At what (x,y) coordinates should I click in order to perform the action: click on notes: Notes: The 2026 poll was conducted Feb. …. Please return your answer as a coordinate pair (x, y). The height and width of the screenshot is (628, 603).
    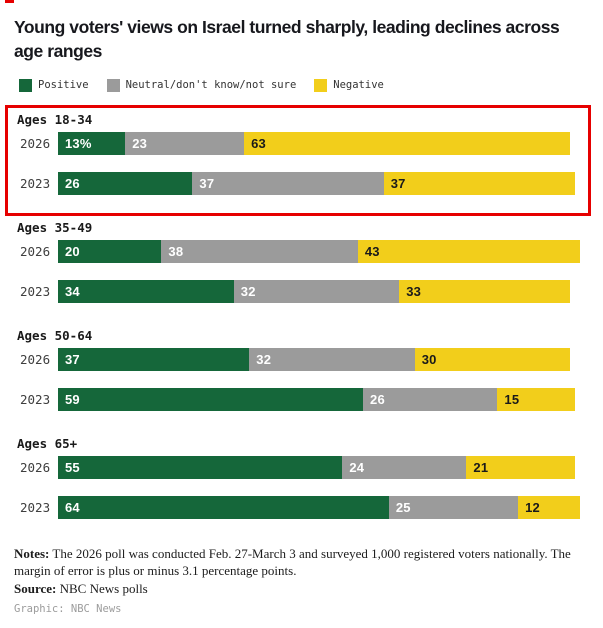
    Looking at the image, I should click on (301, 562).